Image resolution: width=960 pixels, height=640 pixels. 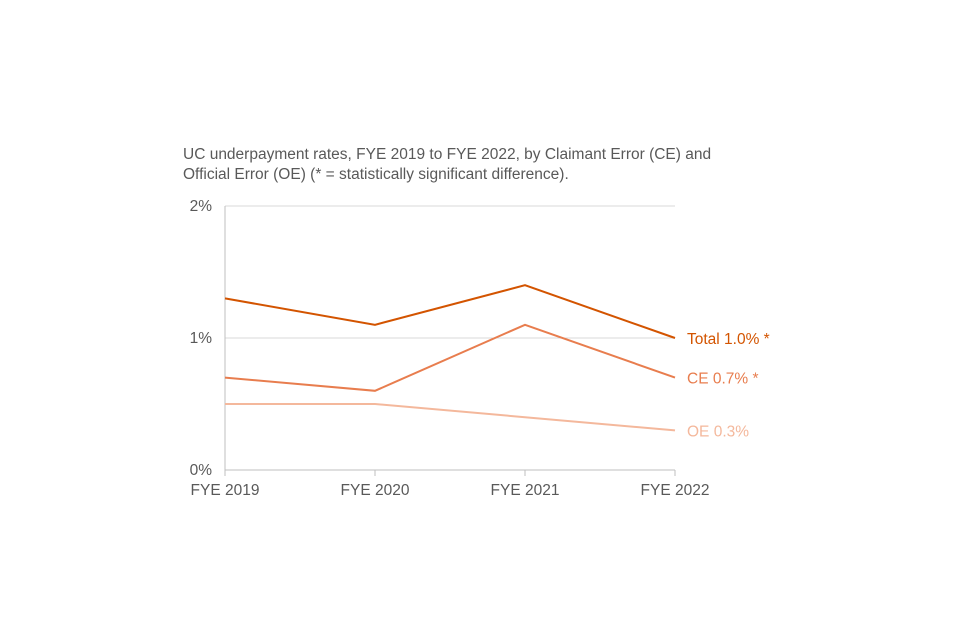 What do you see at coordinates (723, 379) in the screenshot?
I see `series-end-label-ce: CE 0.7% *` at bounding box center [723, 379].